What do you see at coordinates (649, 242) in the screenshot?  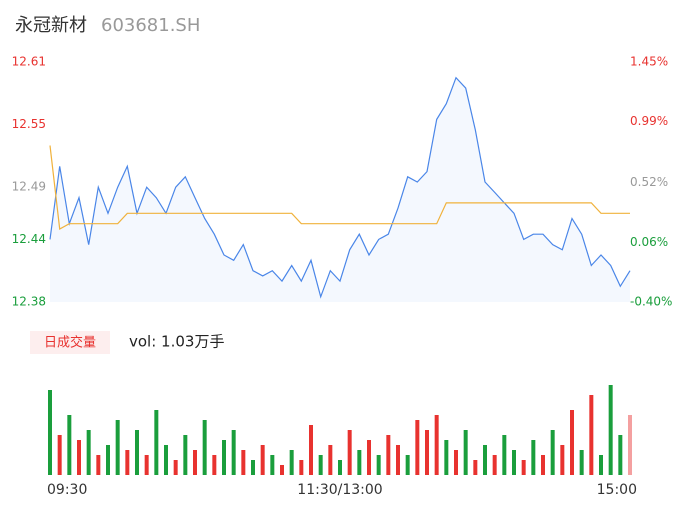 I see `y2-tick-label: 0.06%` at bounding box center [649, 242].